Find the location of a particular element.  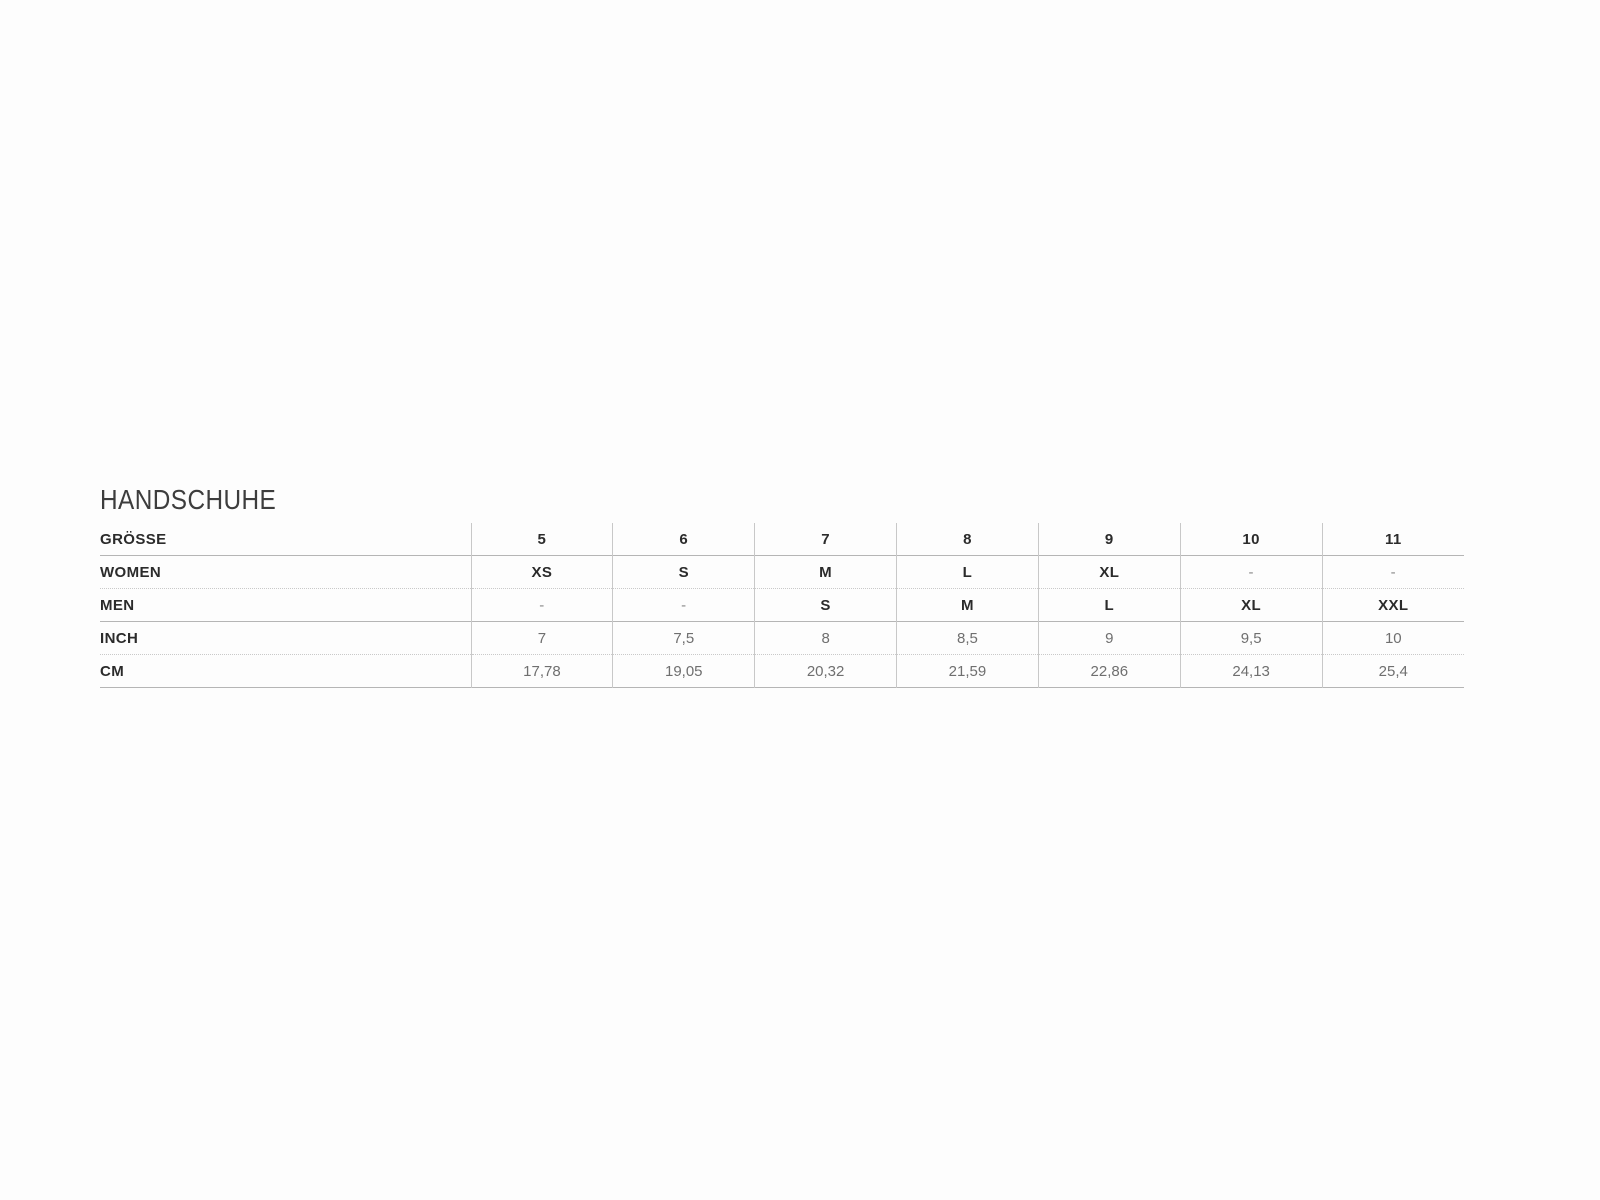

table-row-women: WOMEN XS S M L XL - - is located at coordinates (782, 572).